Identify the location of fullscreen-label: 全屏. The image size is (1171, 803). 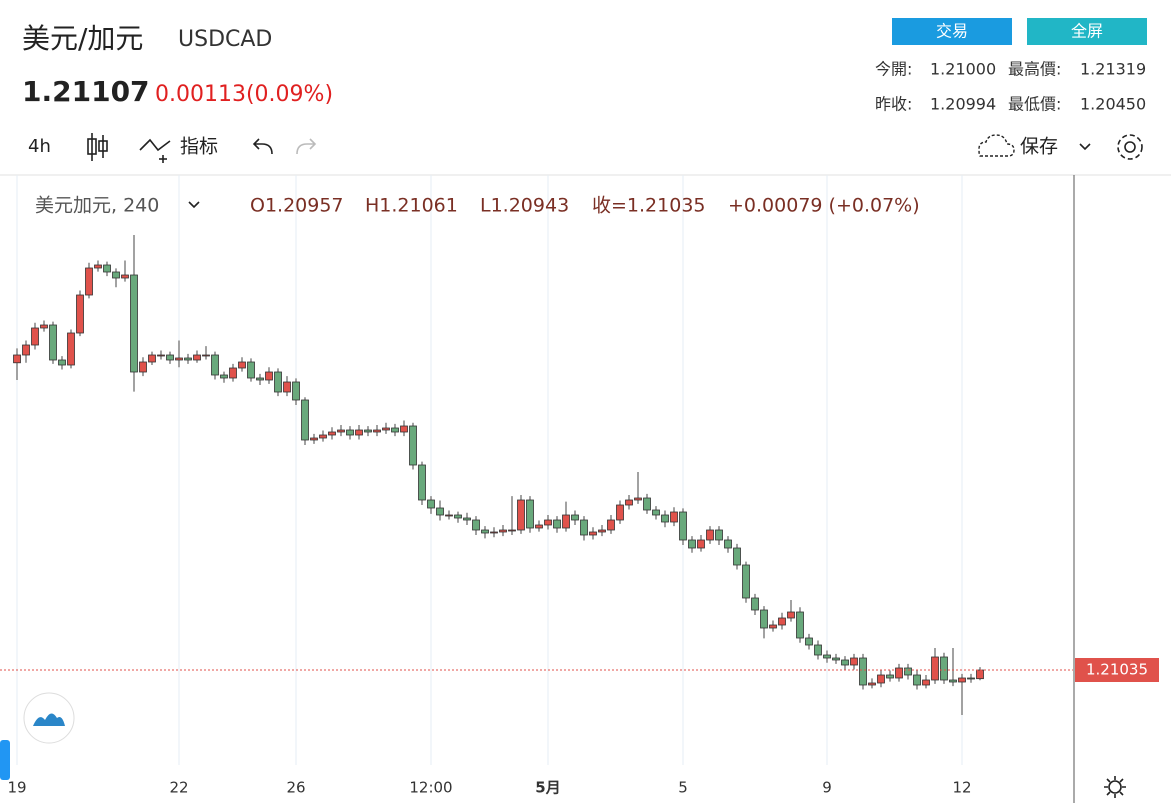
(1087, 31).